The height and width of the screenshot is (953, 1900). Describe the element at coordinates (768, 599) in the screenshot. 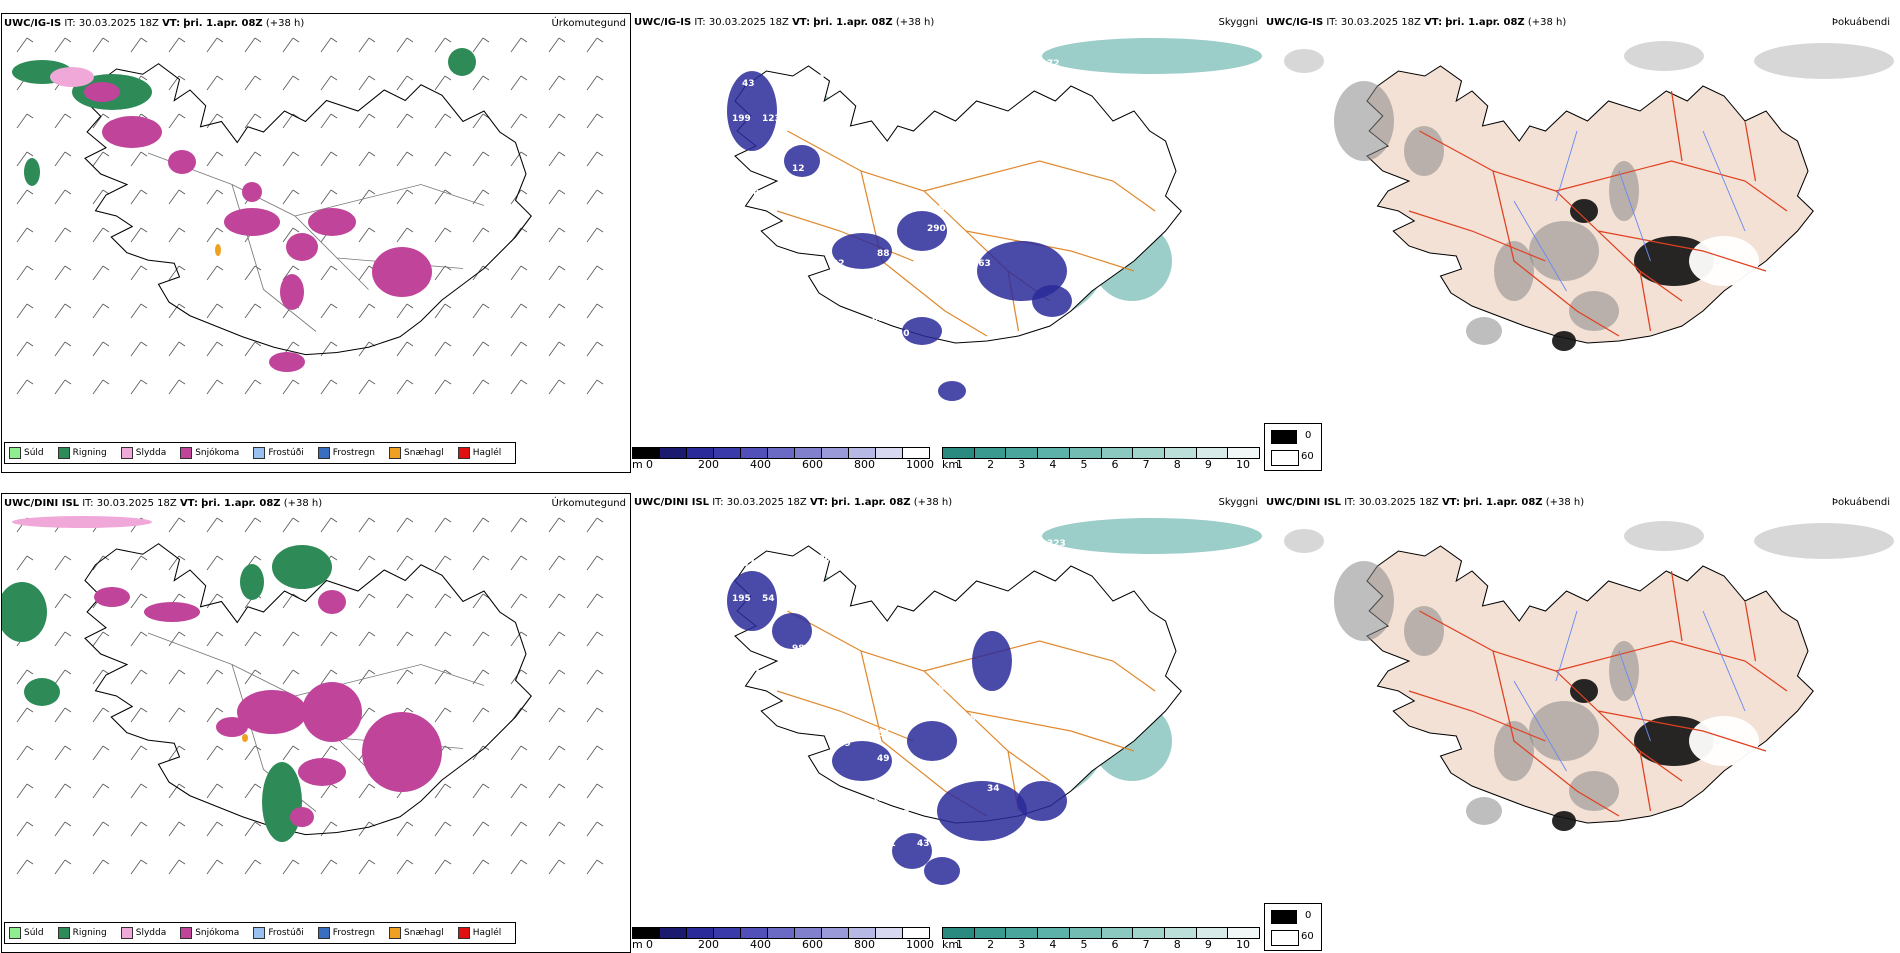

I see `height-label: 54` at that location.